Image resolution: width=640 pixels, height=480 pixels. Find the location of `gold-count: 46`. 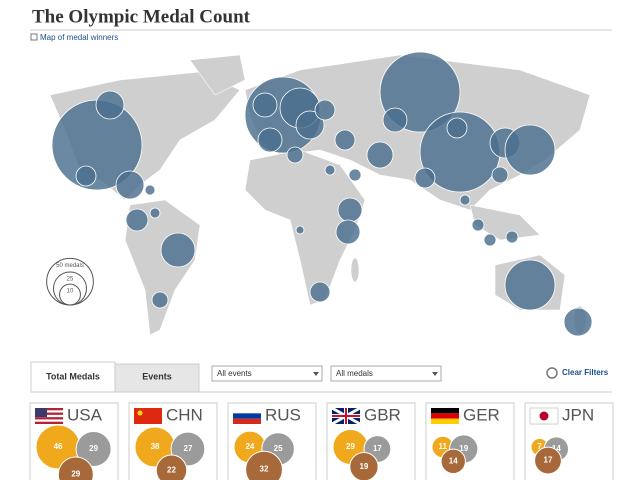

gold-count: 46 is located at coordinates (58, 446).